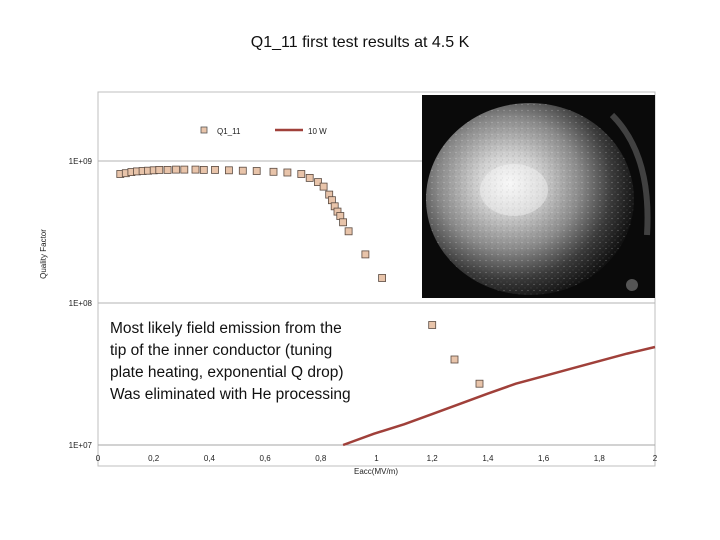  Describe the element at coordinates (81, 445) in the screenshot. I see `y-tick-label: 1E+07` at that location.